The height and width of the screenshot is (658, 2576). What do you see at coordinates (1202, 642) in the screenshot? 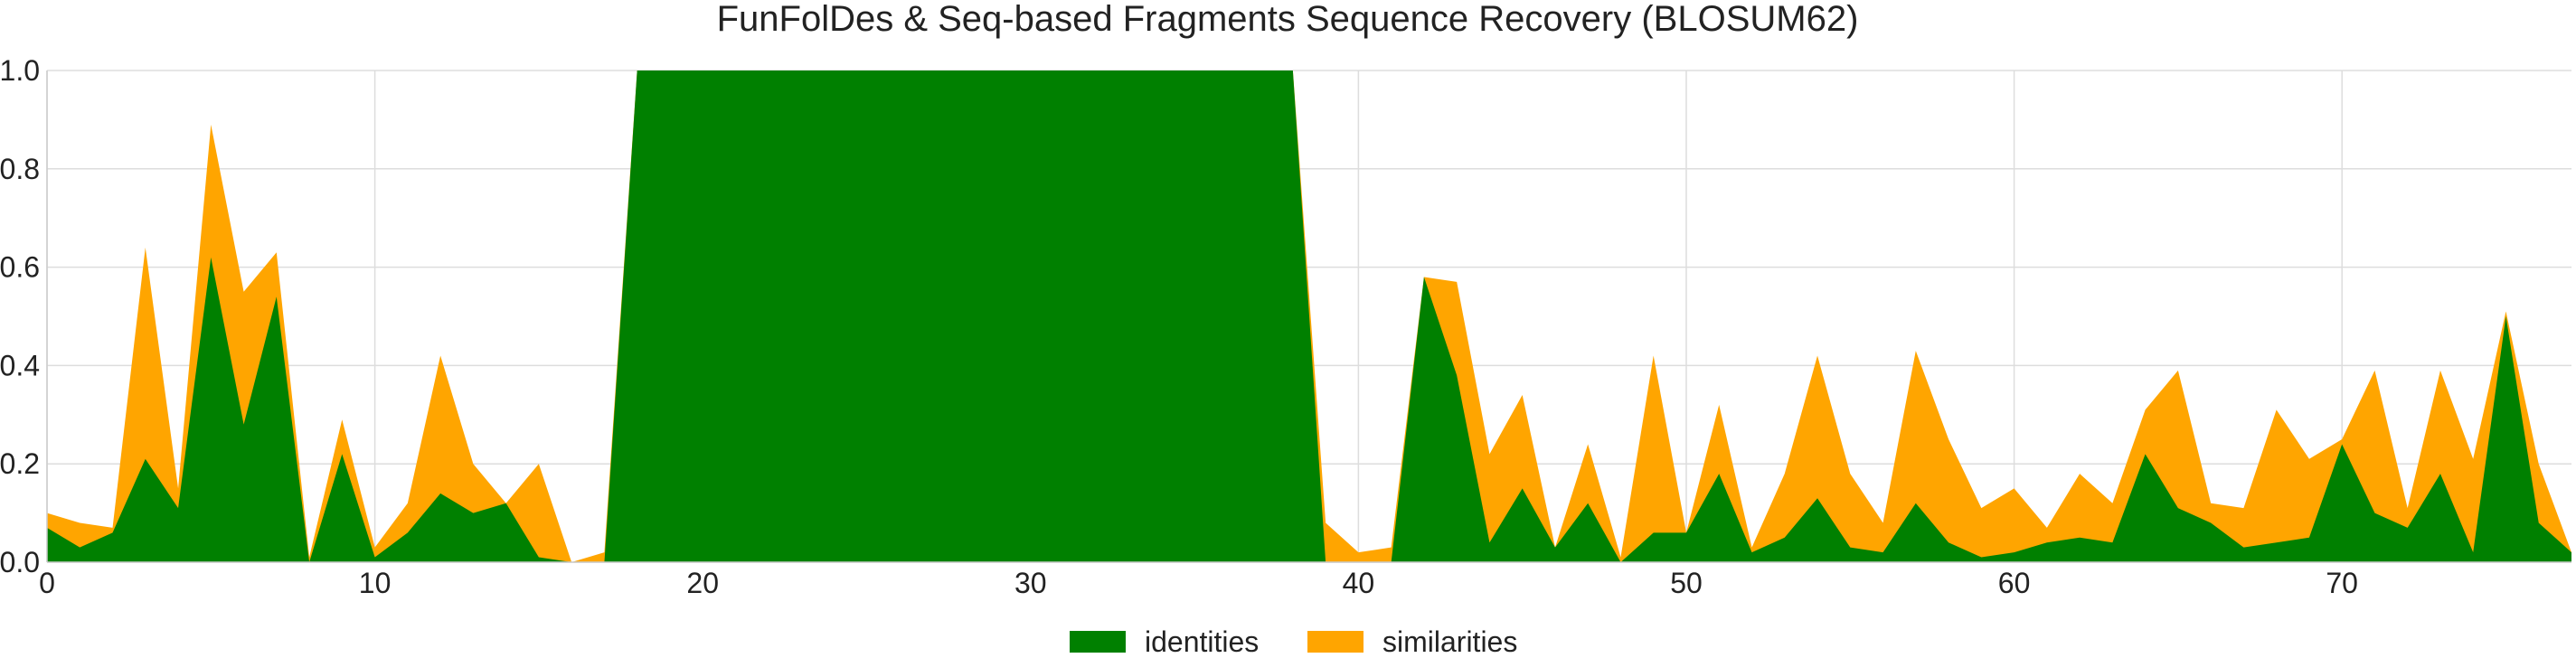
I see `legend-label: identities` at bounding box center [1202, 642].